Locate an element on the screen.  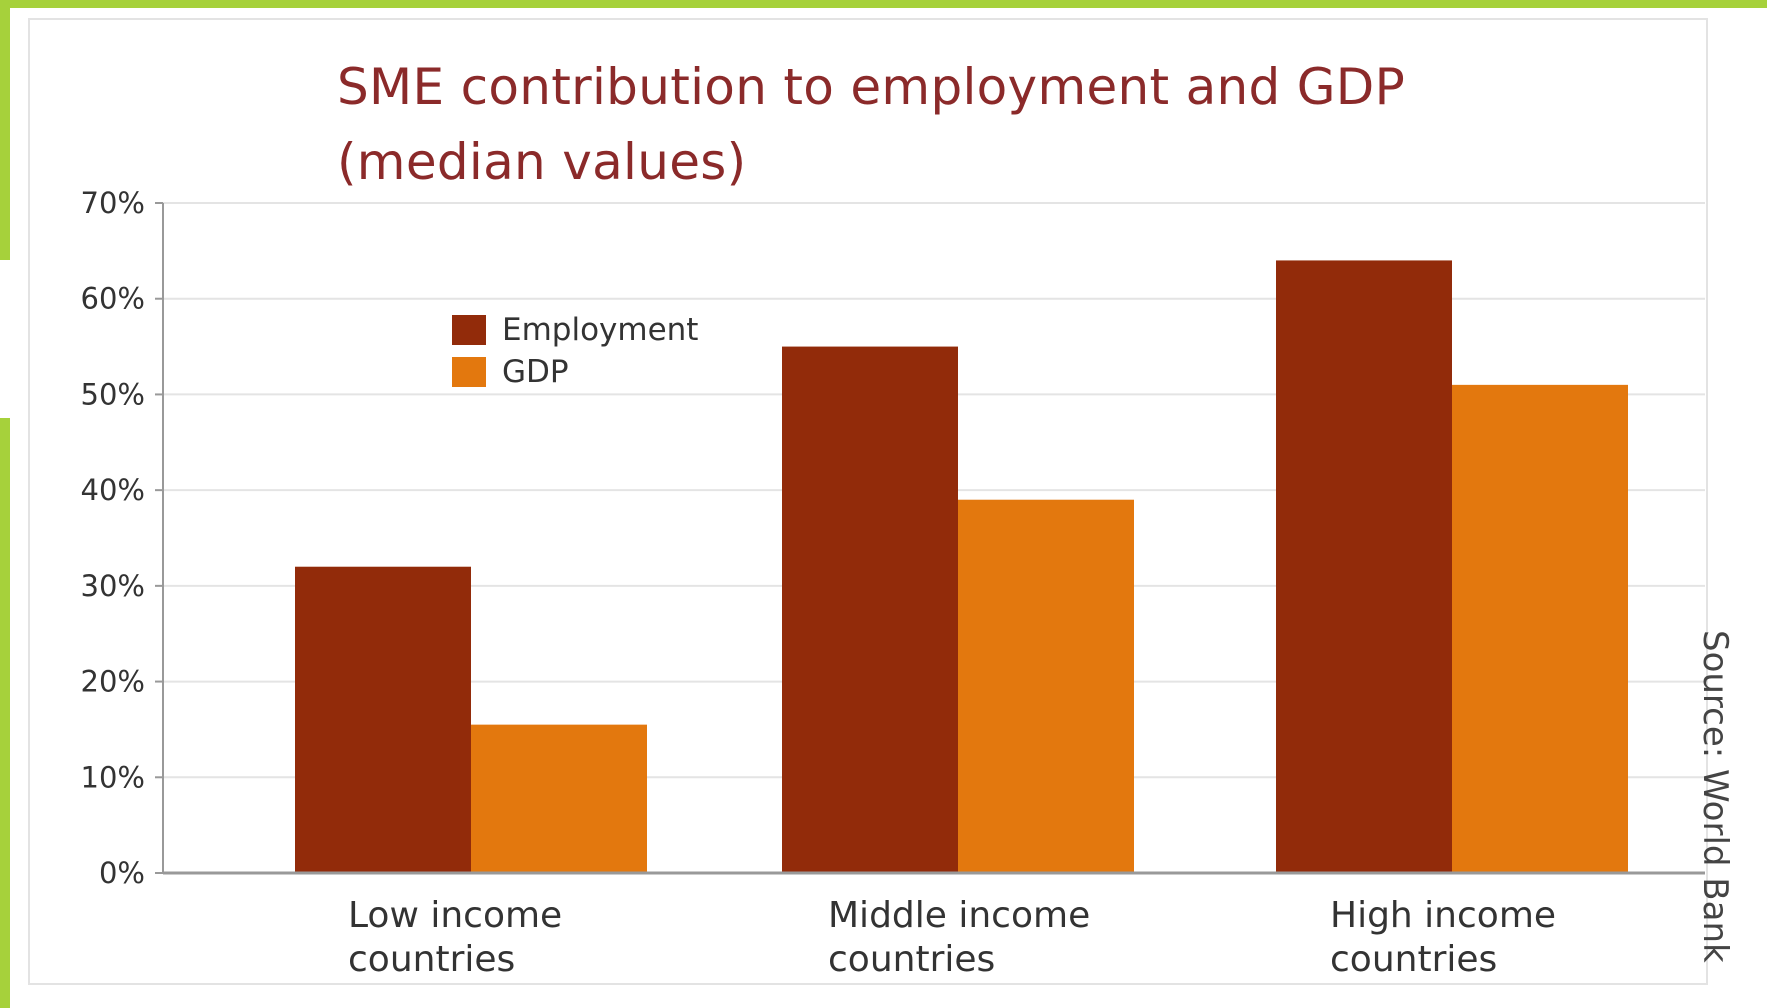
x-tick-label-line: Middle income is located at coordinates (959, 915).